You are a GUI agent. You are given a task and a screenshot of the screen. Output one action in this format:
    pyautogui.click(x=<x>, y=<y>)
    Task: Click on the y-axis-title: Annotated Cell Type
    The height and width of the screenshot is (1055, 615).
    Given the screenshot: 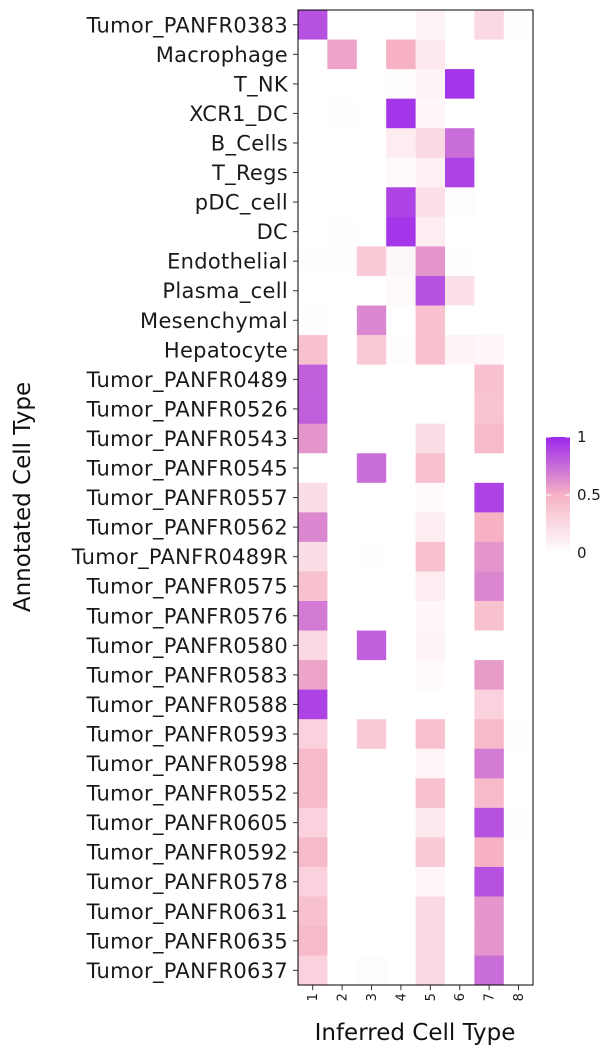 What is the action you would take?
    pyautogui.click(x=23, y=497)
    